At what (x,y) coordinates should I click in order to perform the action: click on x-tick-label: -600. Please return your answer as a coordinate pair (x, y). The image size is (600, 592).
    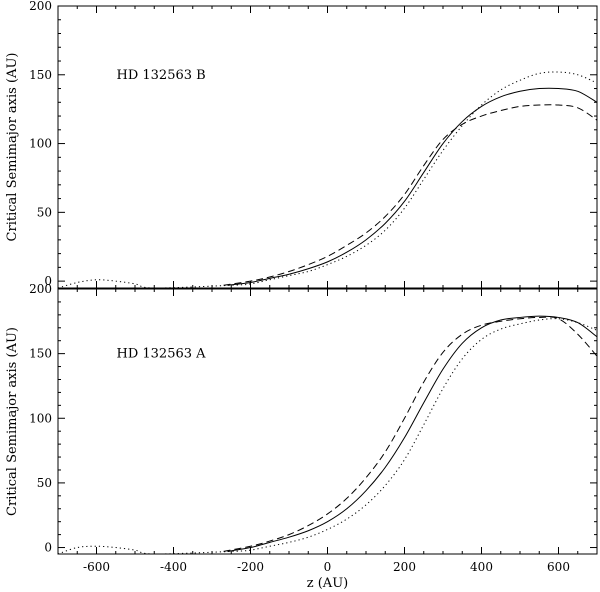
    Looking at the image, I should click on (96, 567).